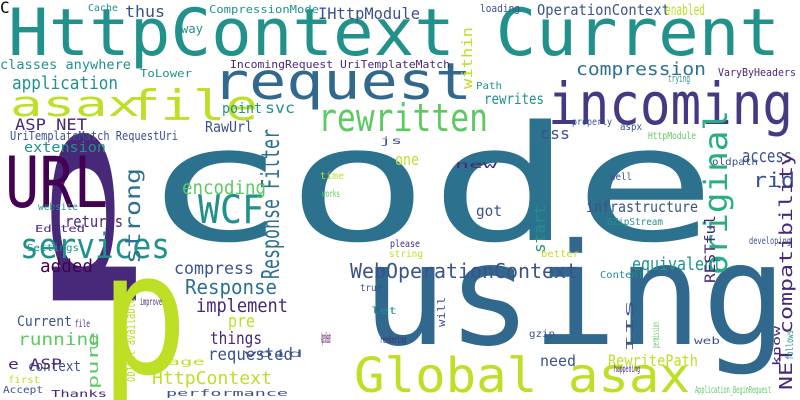  Describe the element at coordinates (166, 73) in the screenshot. I see `word: ToLower` at that location.